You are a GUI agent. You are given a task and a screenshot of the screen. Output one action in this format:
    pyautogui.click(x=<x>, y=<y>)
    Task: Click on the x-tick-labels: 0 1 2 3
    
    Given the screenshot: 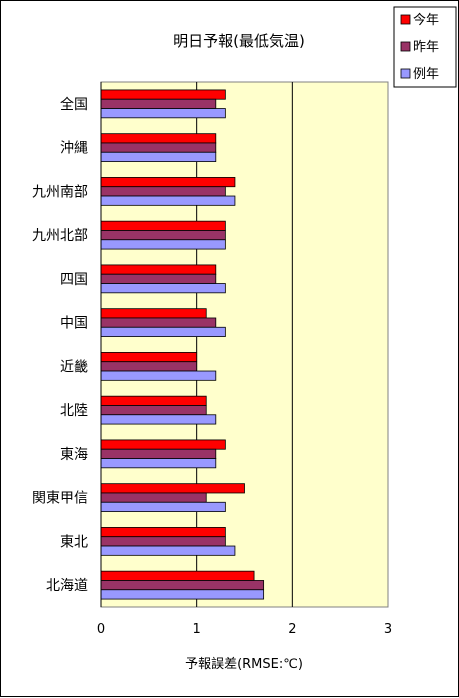 What is the action you would take?
    pyautogui.click(x=244, y=629)
    